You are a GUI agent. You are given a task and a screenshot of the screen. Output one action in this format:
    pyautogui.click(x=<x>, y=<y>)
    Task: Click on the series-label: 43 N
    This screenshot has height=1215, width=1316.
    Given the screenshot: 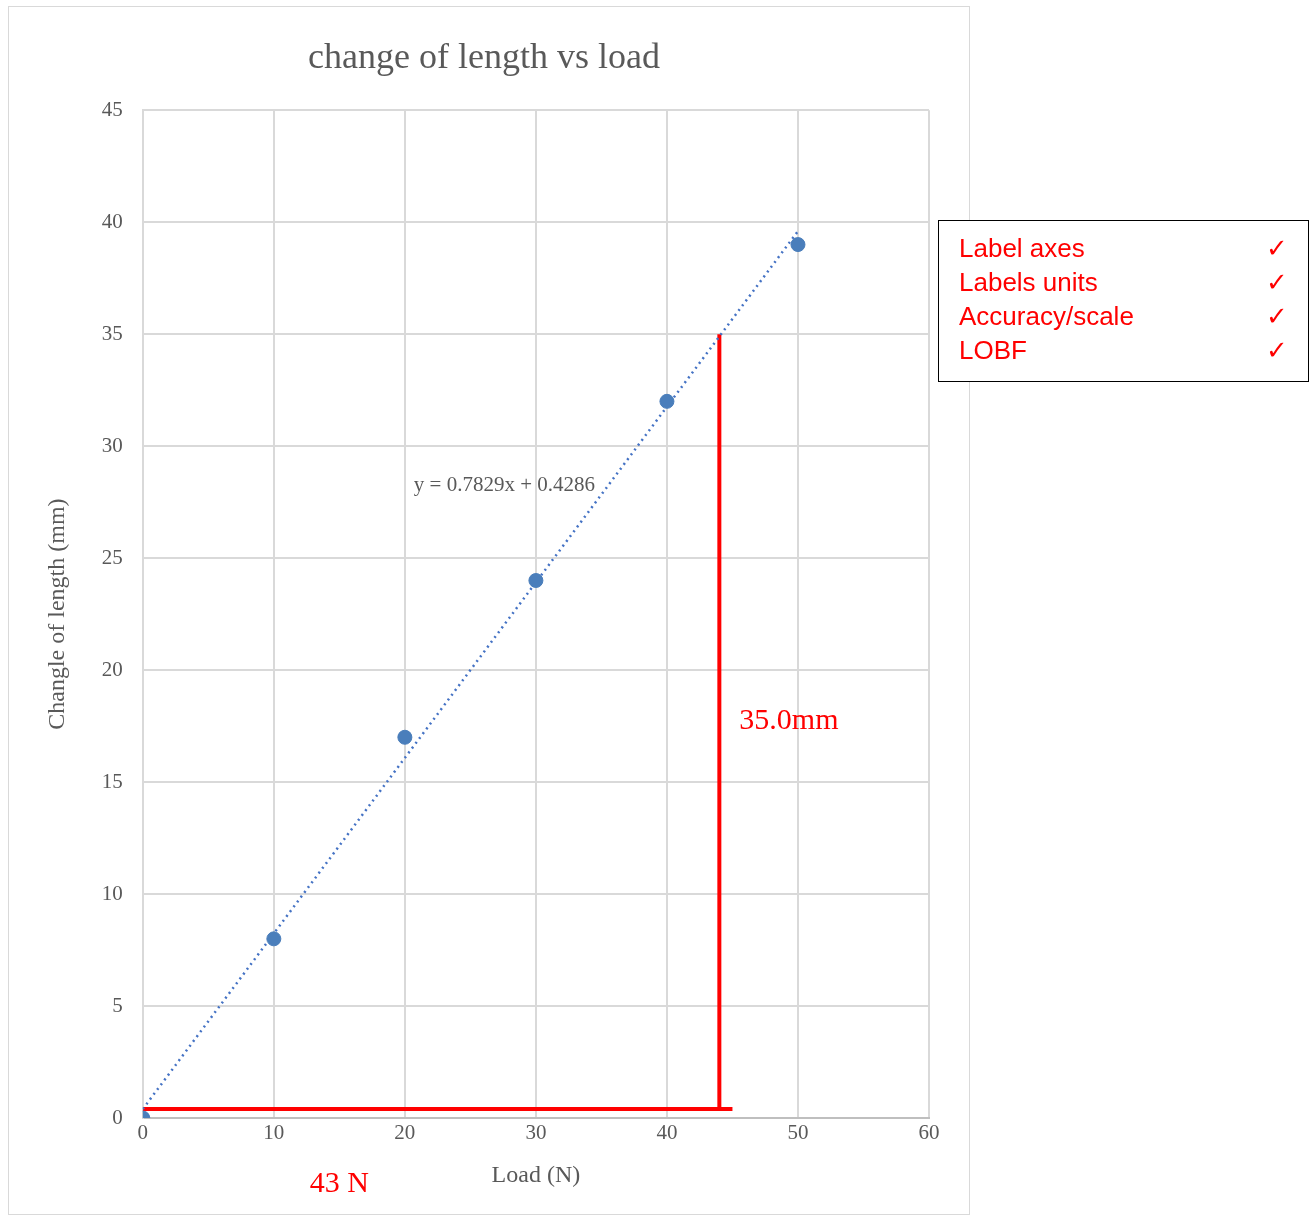 What is the action you would take?
    pyautogui.click(x=339, y=1181)
    